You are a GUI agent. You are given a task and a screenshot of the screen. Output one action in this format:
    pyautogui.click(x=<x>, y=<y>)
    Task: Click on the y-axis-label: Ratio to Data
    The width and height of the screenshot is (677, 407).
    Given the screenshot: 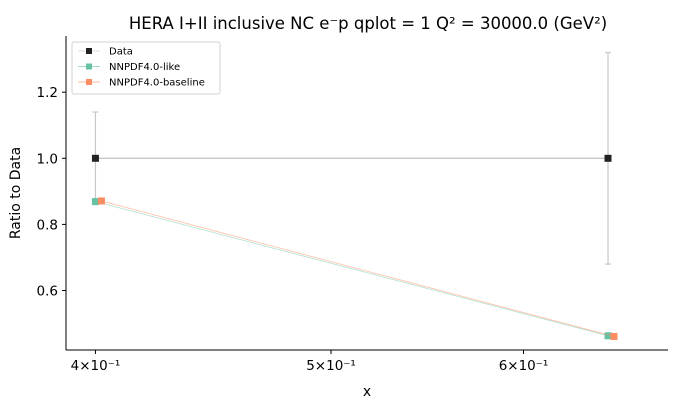 What is the action you would take?
    pyautogui.click(x=16, y=193)
    